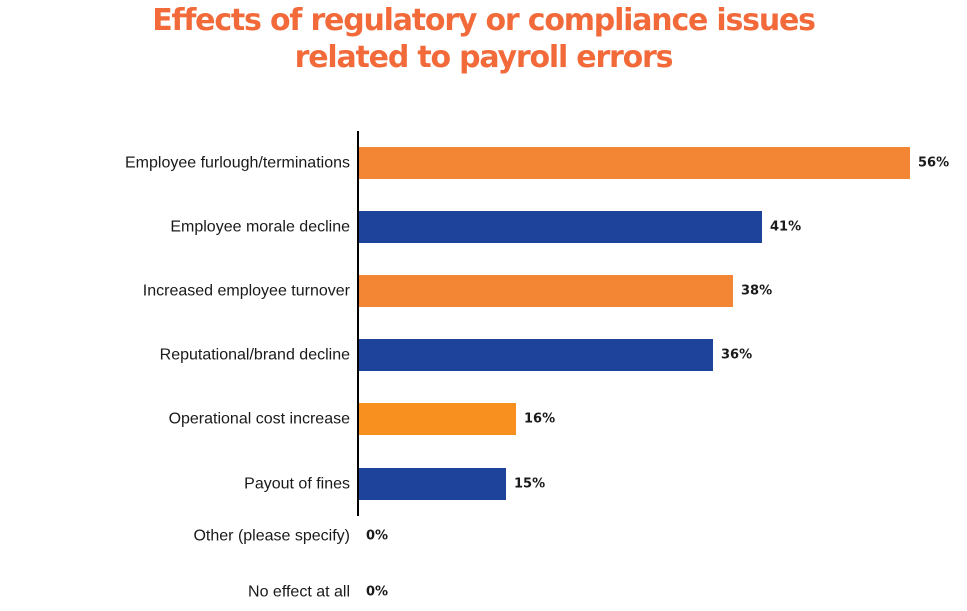  What do you see at coordinates (539, 419) in the screenshot?
I see `value-label-5: 16%` at bounding box center [539, 419].